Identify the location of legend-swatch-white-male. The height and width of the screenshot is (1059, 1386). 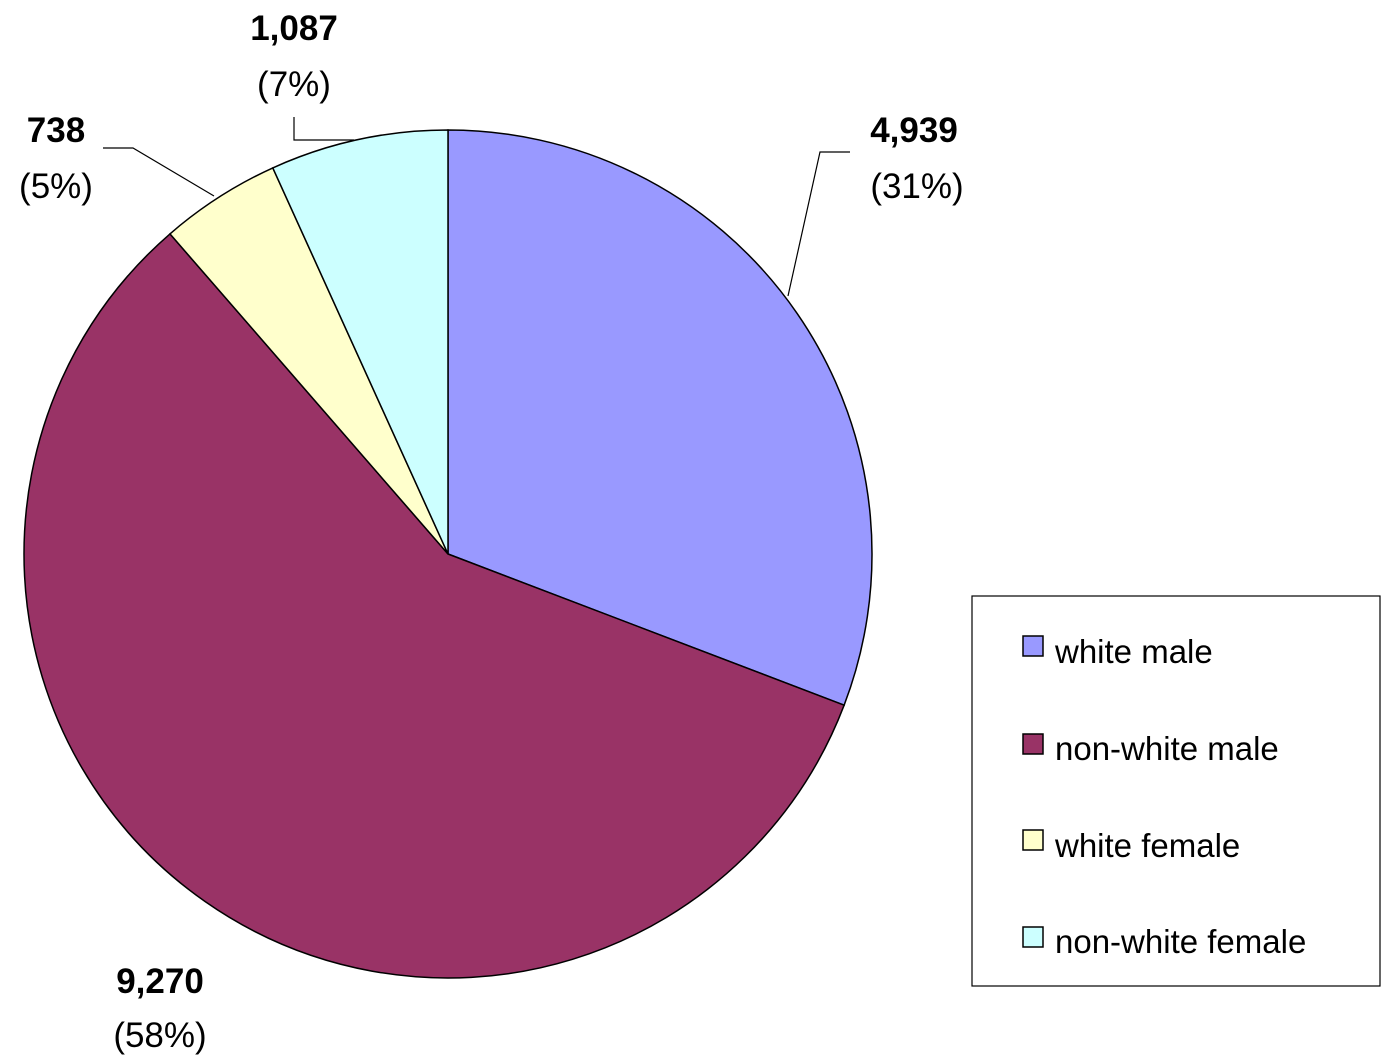
(1033, 646).